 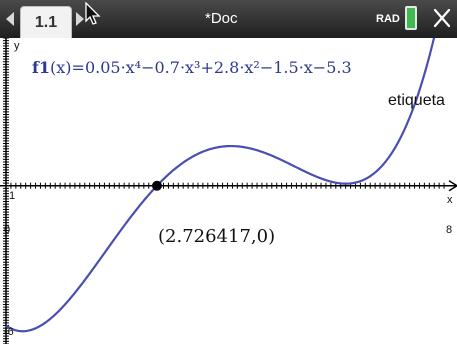 What do you see at coordinates (7, 230) in the screenshot?
I see `x-min-label: 0` at bounding box center [7, 230].